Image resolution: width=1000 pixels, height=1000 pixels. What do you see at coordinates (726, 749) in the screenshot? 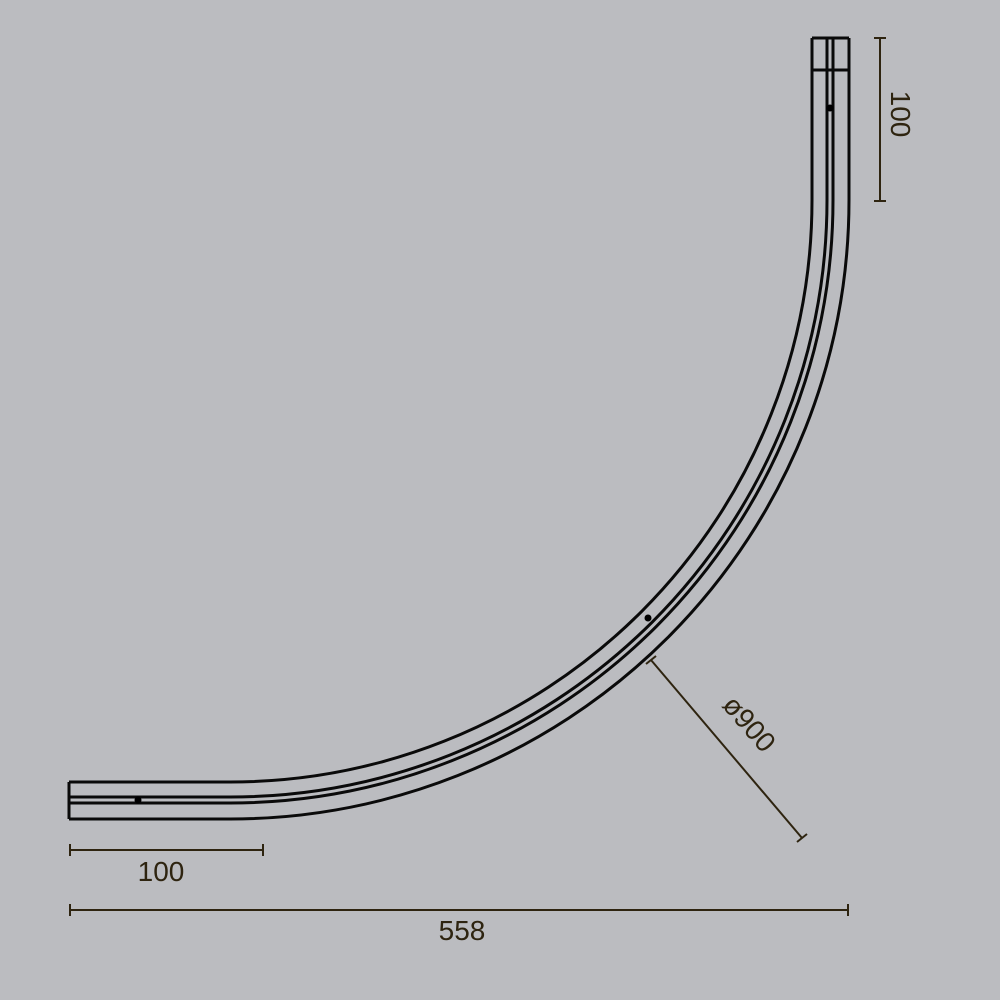
I see `dimension-diameter-900: ø900` at bounding box center [726, 749].